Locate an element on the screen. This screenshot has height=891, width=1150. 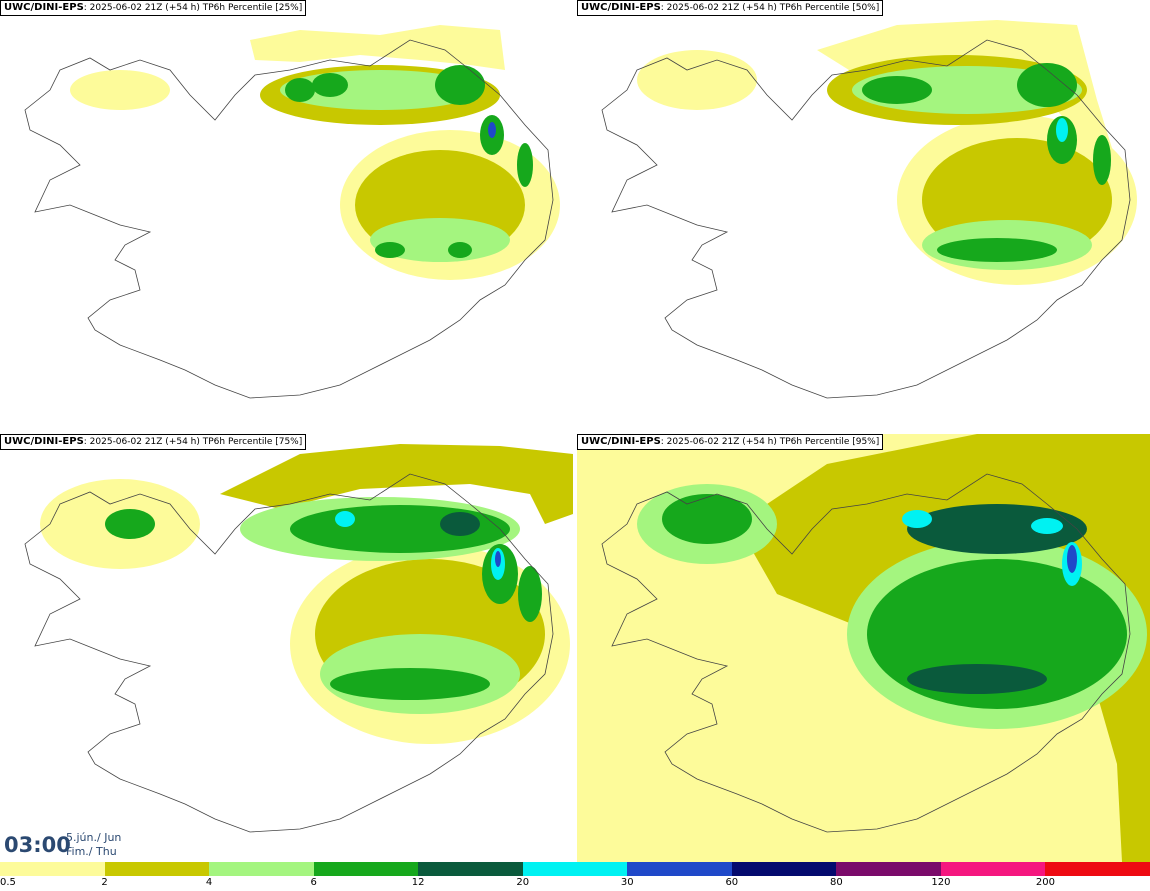
legend-color-bar is located at coordinates (575, 869).